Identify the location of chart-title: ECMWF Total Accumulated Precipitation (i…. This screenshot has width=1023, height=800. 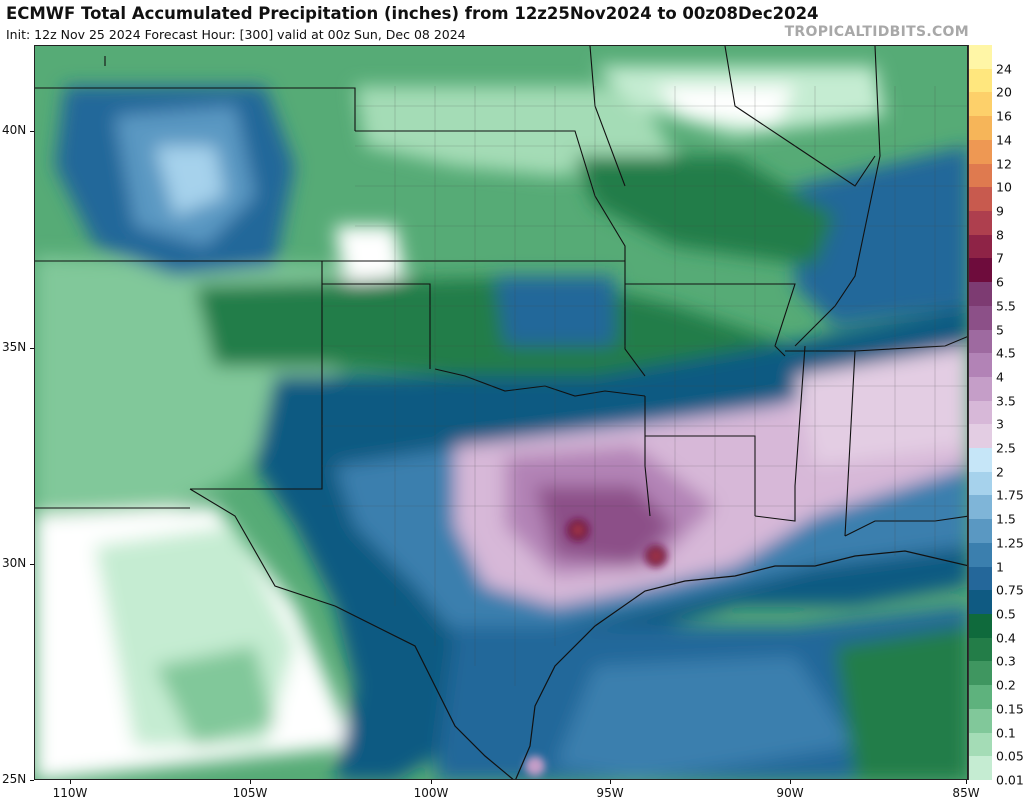
(412, 13).